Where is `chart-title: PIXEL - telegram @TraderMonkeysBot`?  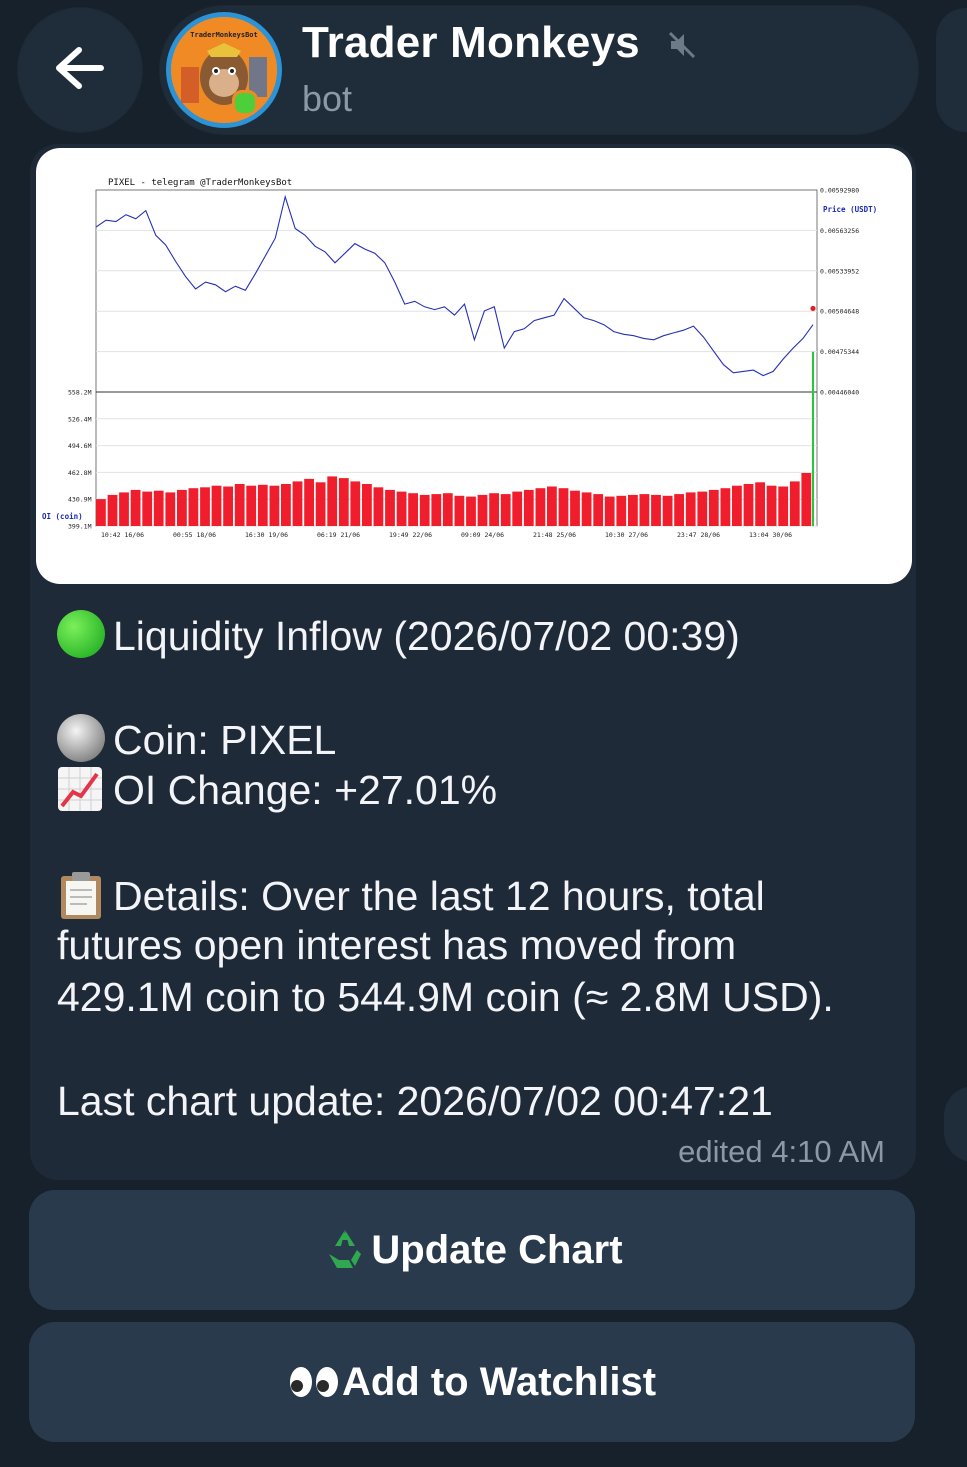 chart-title: PIXEL - telegram @TraderMonkeysBot is located at coordinates (200, 183).